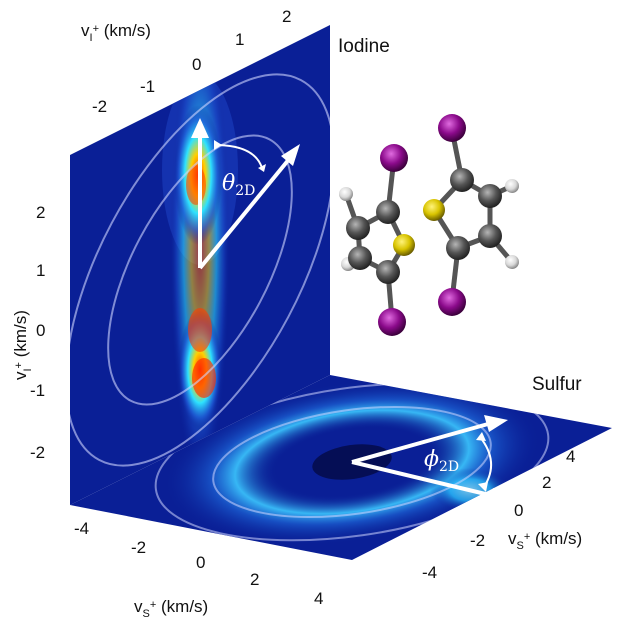 The height and width of the screenshot is (621, 625). I want to click on sulfur-bottom-tick: 4, so click(318, 598).